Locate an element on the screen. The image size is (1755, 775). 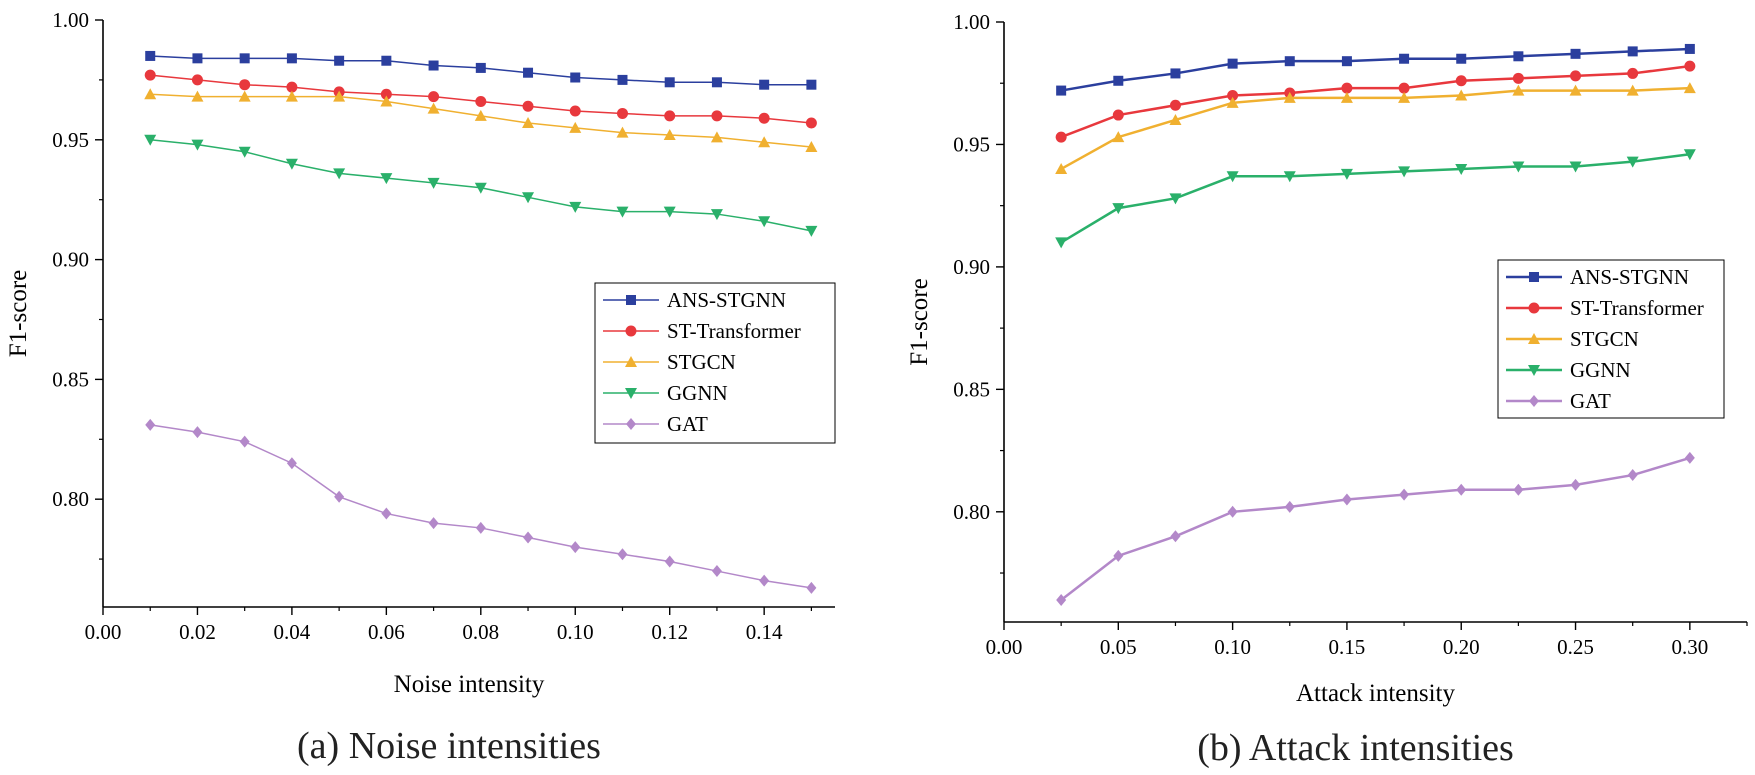
series-line-ggnn is located at coordinates (1375, 198).